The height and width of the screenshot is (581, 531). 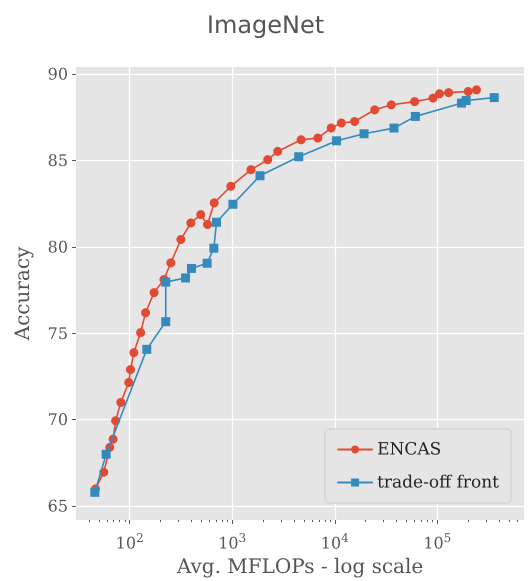 What do you see at coordinates (438, 482) in the screenshot?
I see `legend-label: trade-off front` at bounding box center [438, 482].